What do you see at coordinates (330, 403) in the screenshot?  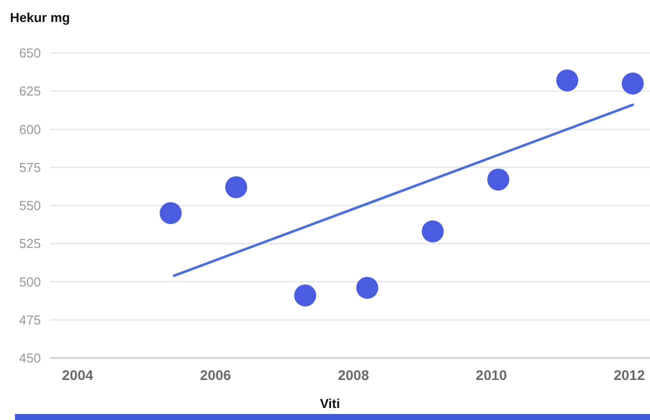 I see `x-axis-title: Viti` at bounding box center [330, 403].